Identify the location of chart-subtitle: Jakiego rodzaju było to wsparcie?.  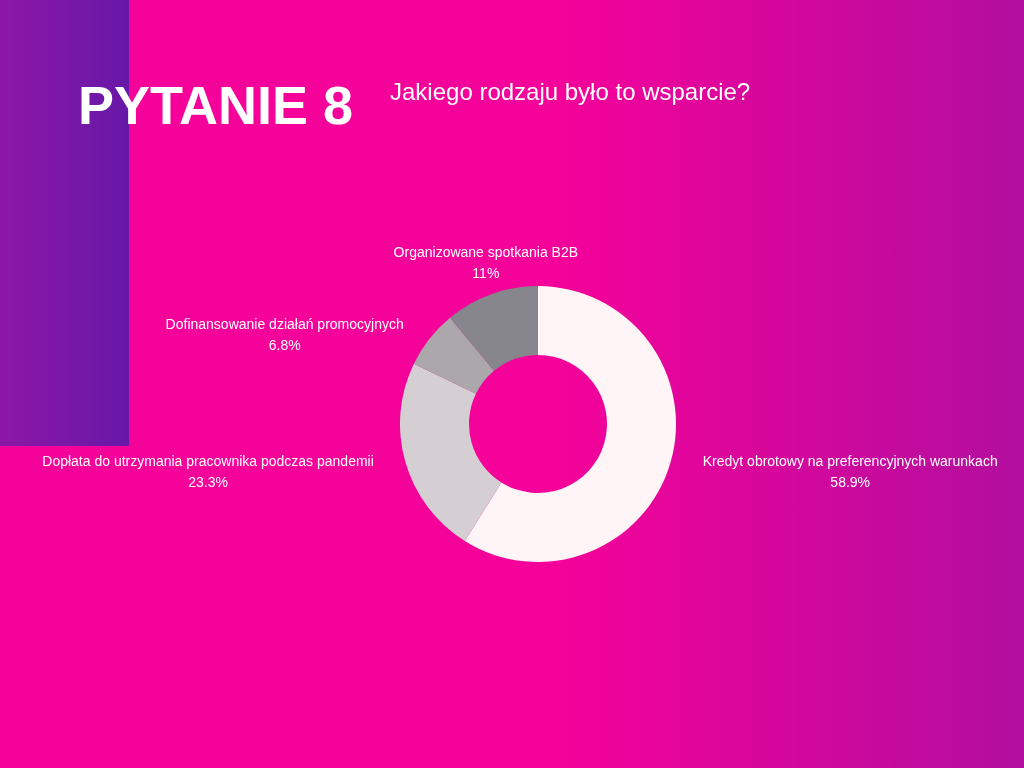
(570, 91).